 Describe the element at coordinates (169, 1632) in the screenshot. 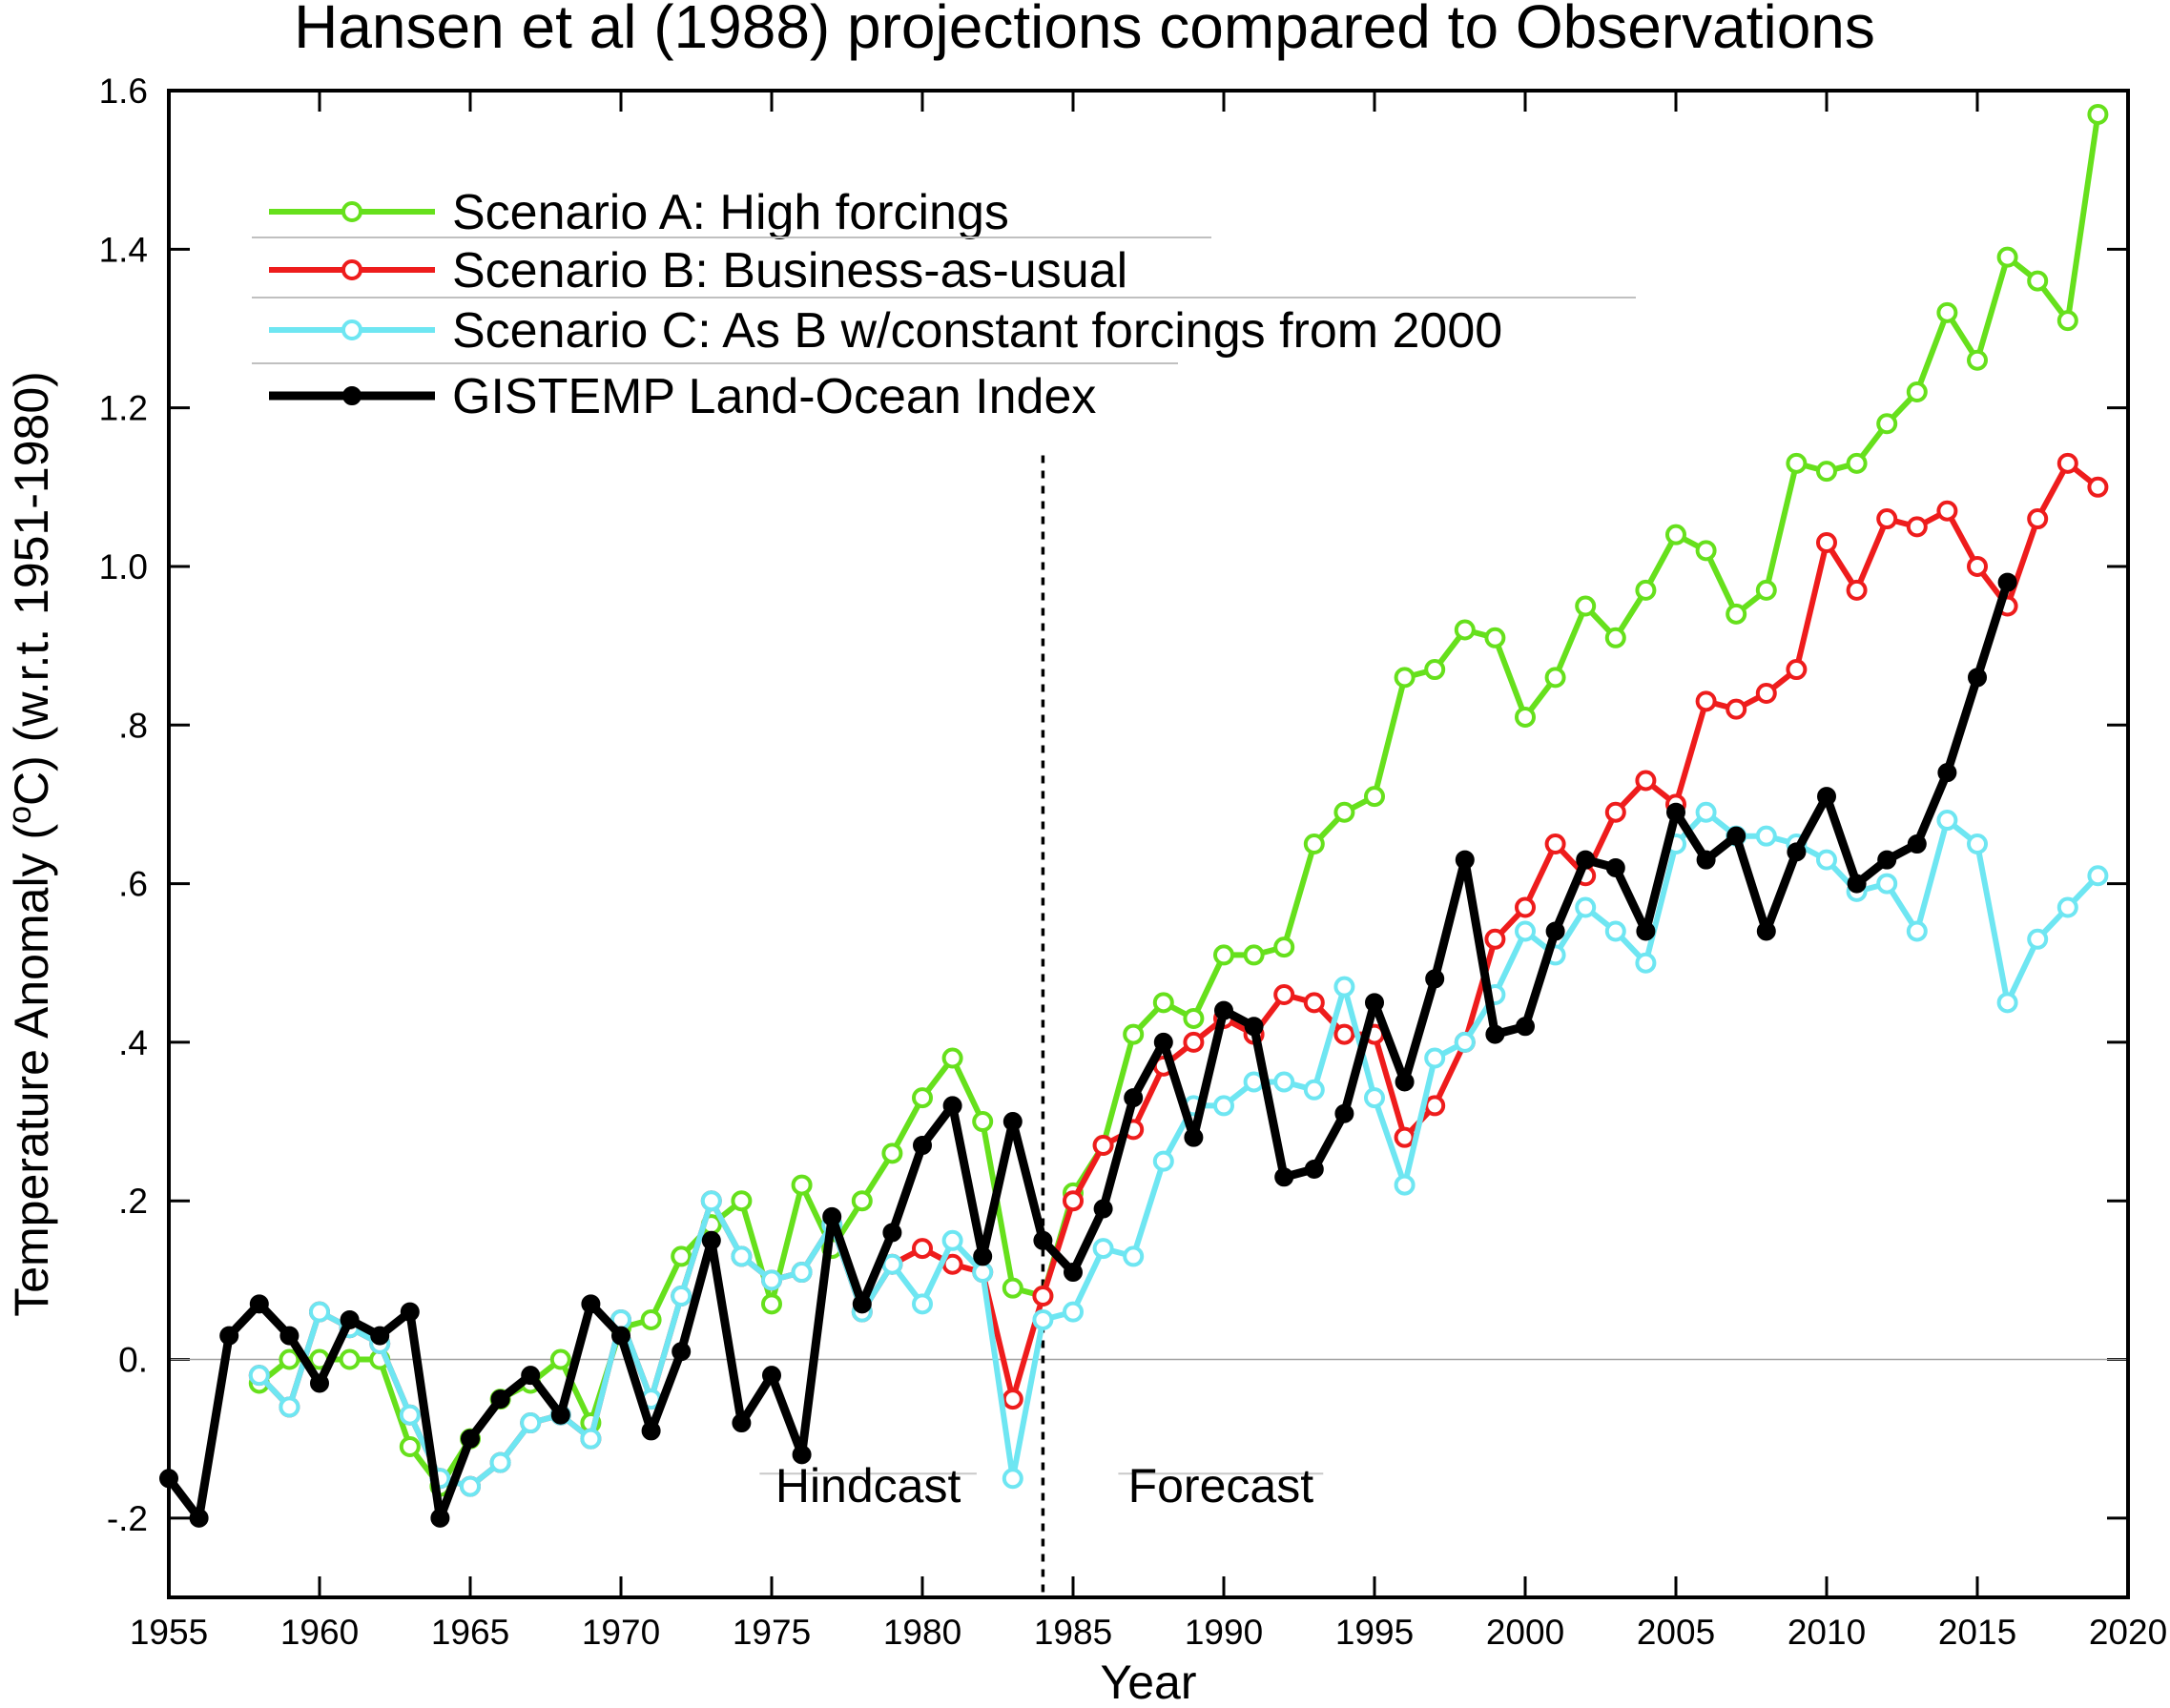

I see `x-tick-label: 1955` at that location.